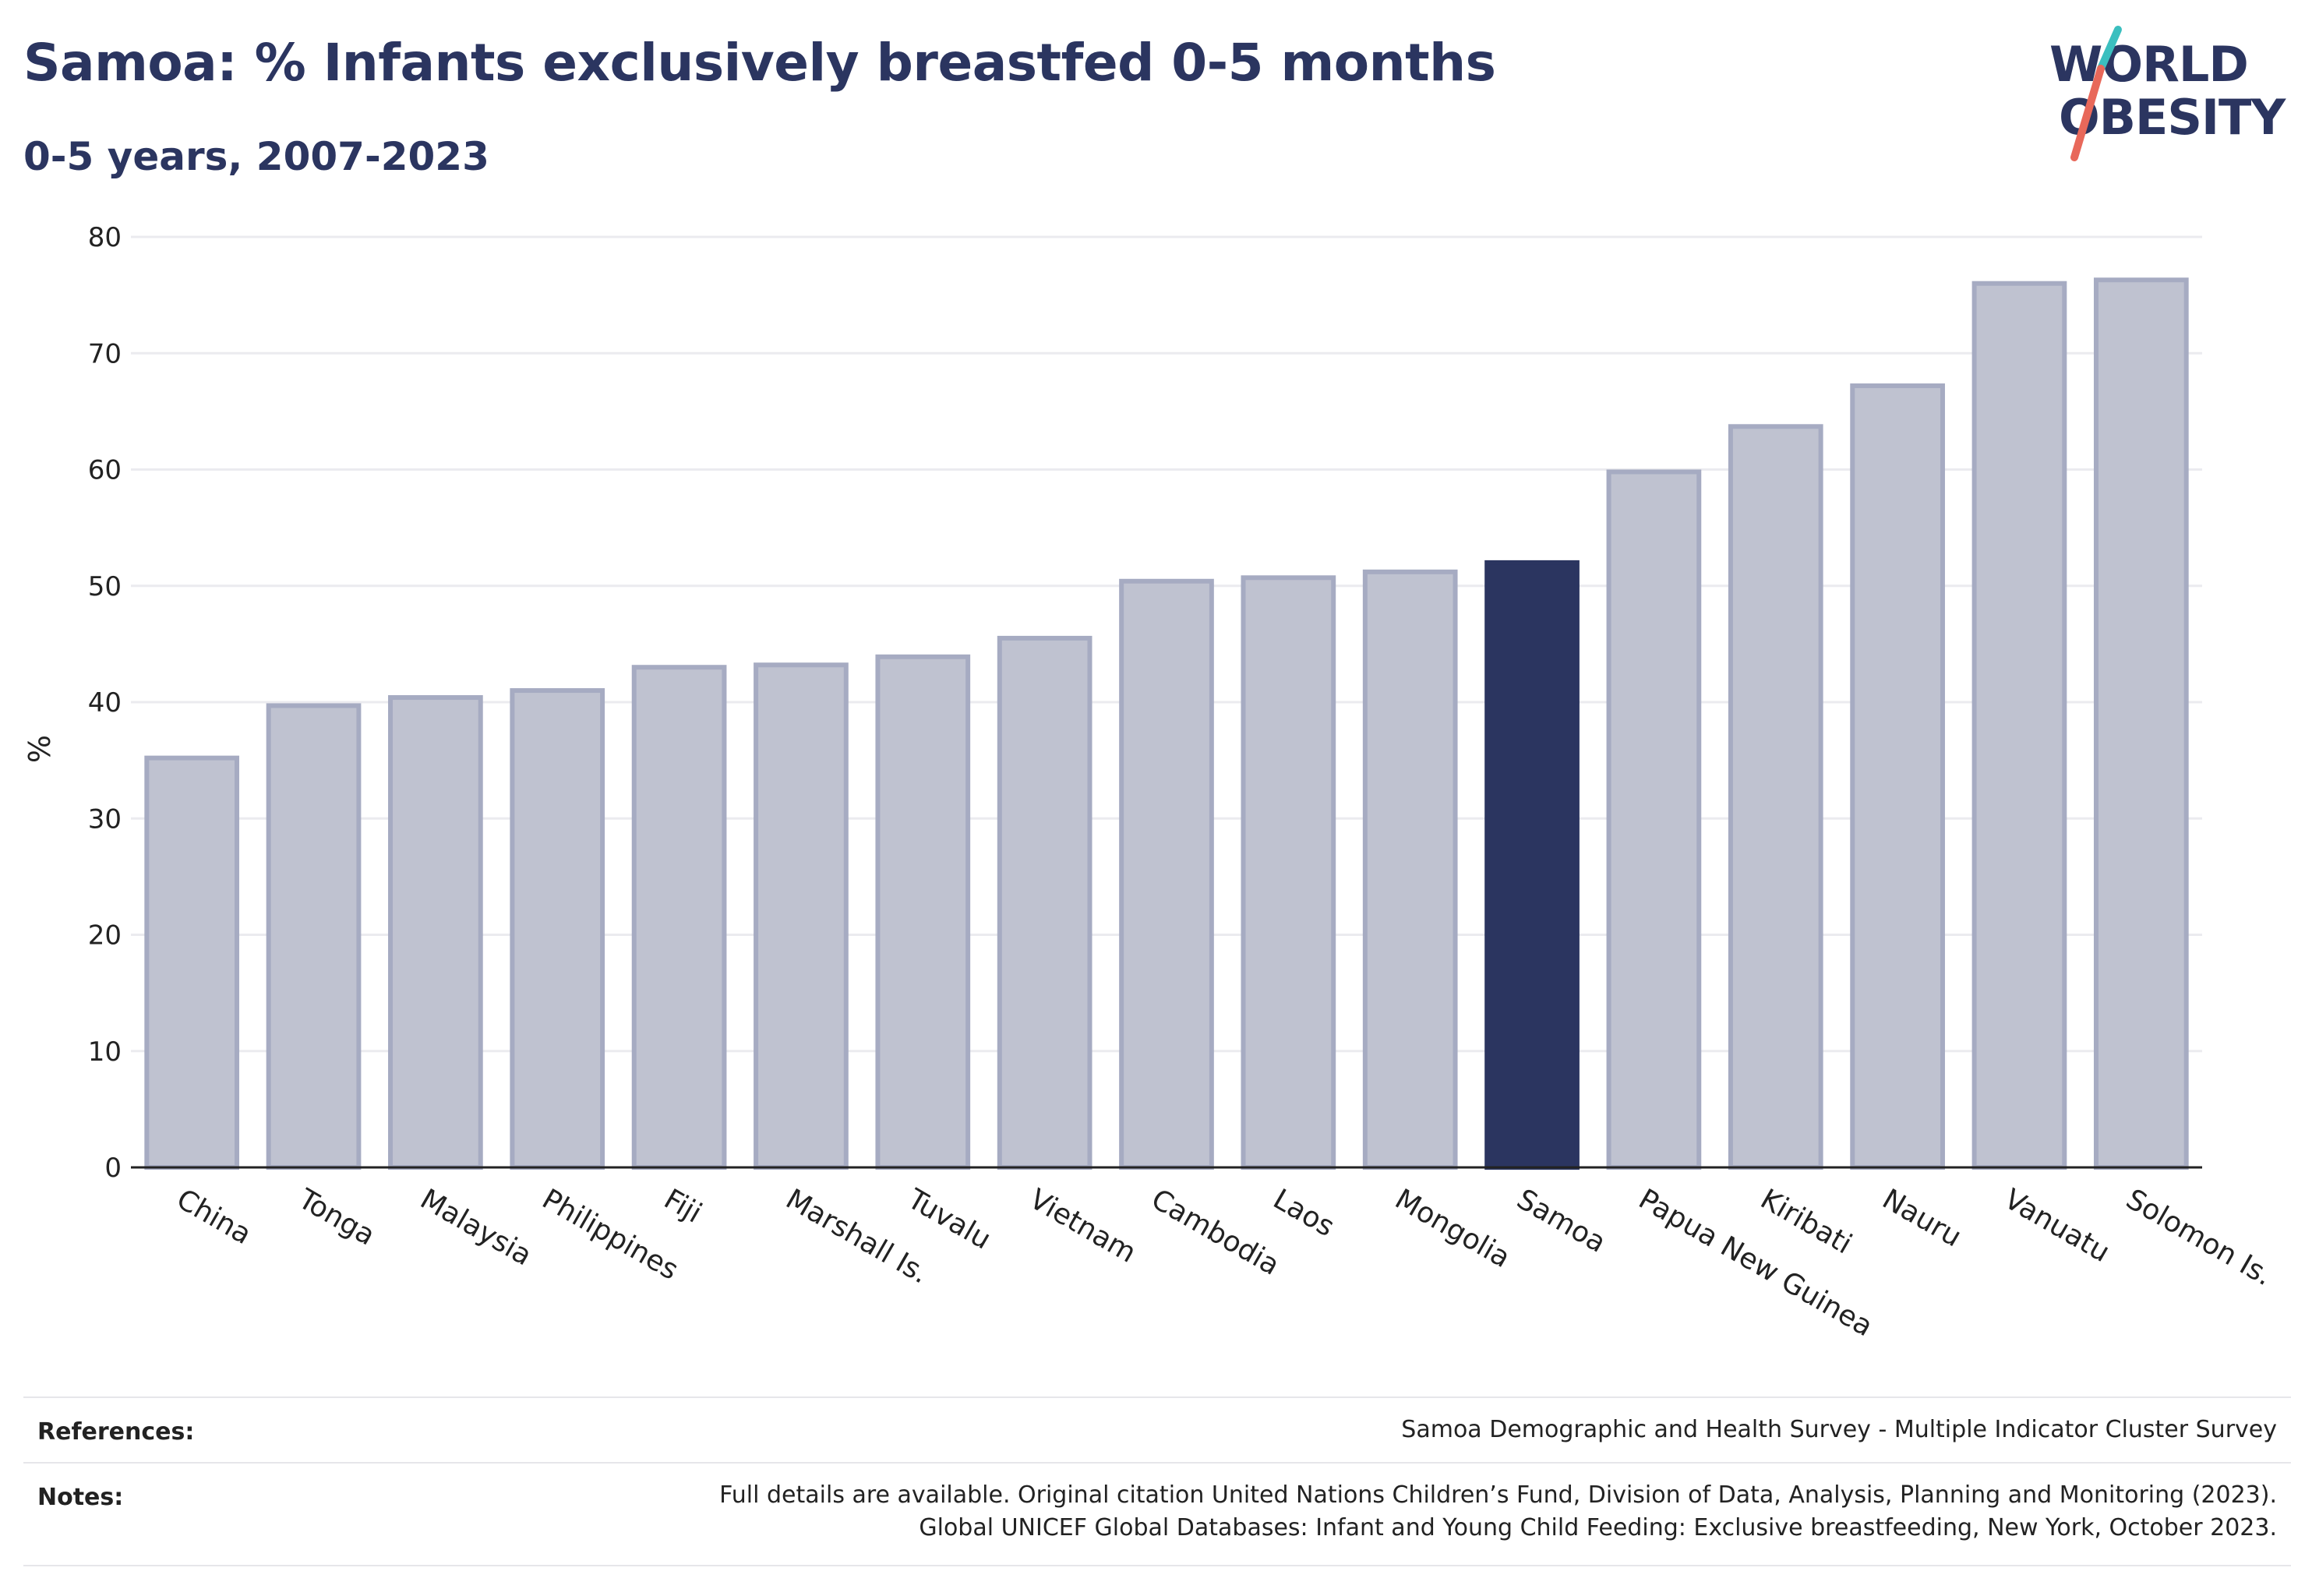 The width and height of the screenshot is (2305, 1596). I want to click on x-tick-label: Philippines, so click(610, 1234).